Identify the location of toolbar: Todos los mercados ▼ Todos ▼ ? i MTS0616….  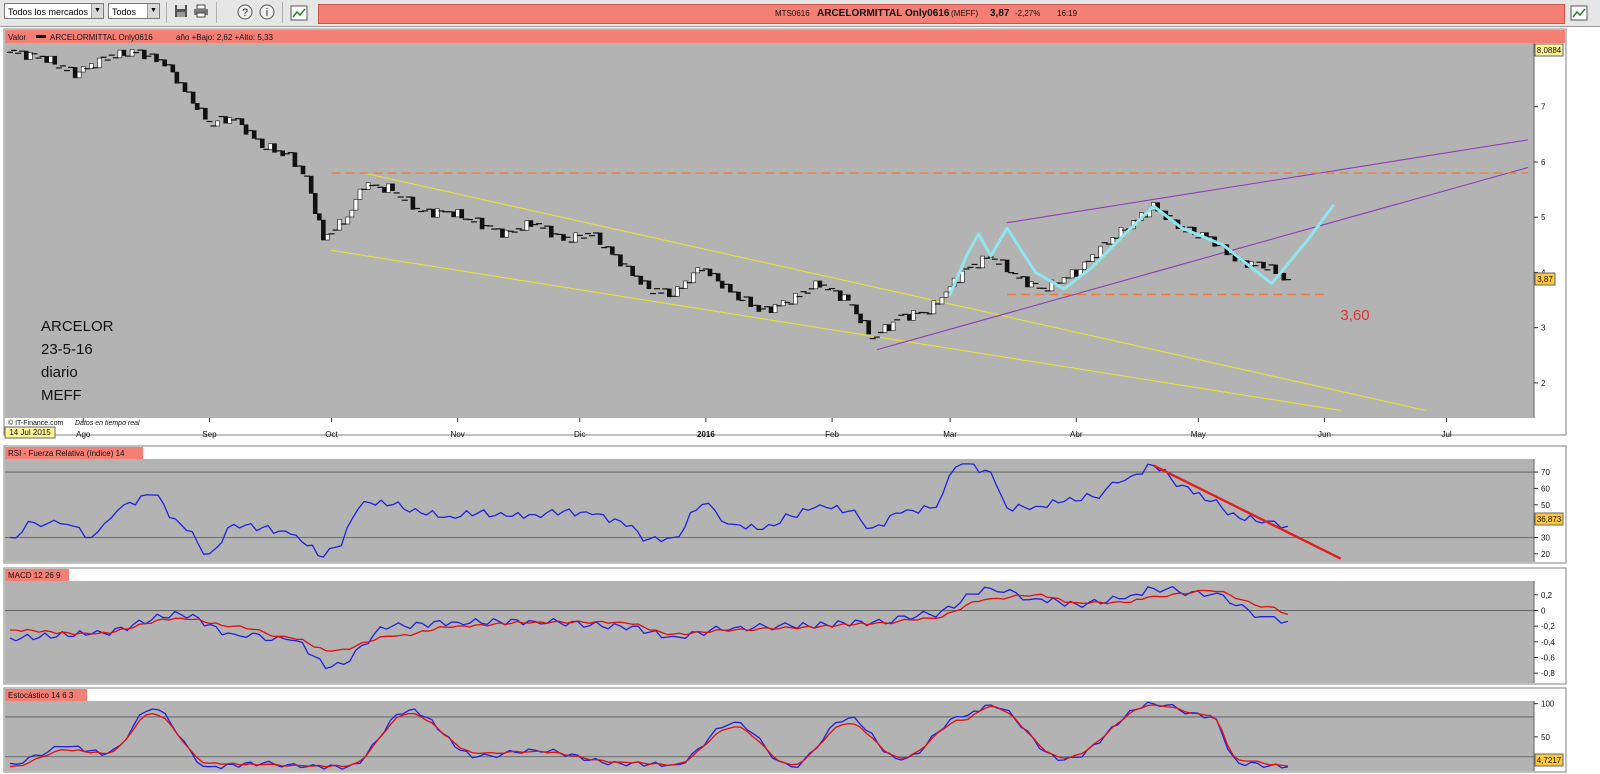
(800, 13).